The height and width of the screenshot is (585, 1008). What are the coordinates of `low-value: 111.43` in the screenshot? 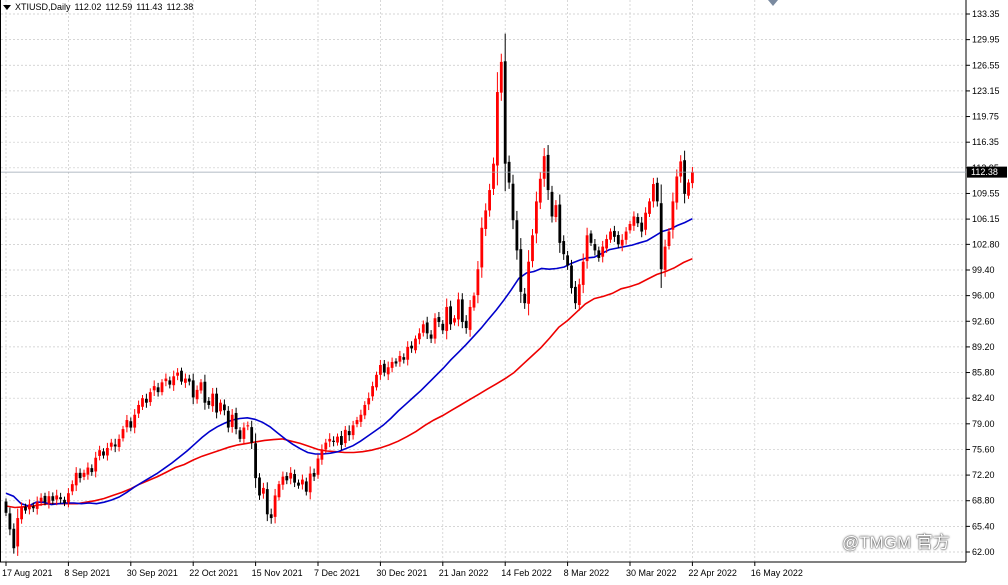 It's located at (149, 7).